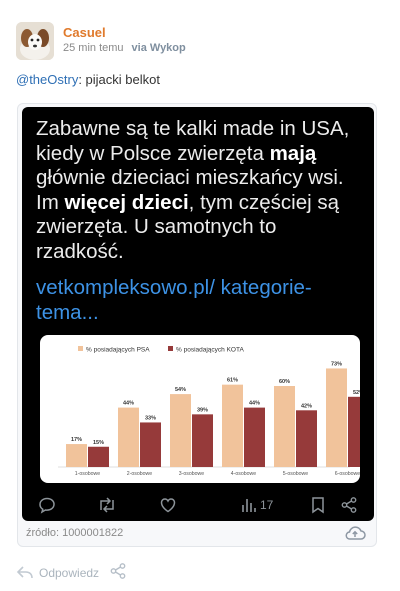  What do you see at coordinates (84, 32) in the screenshot?
I see `author-name: Casuel` at bounding box center [84, 32].